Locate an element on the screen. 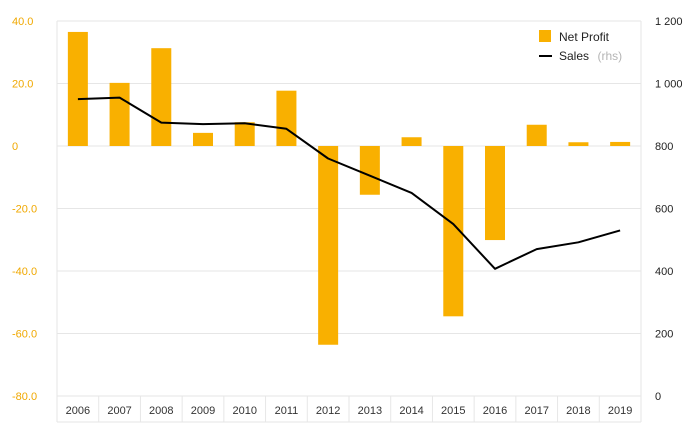 The image size is (700, 433). right-axis-tick-label: 800 is located at coordinates (664, 147).